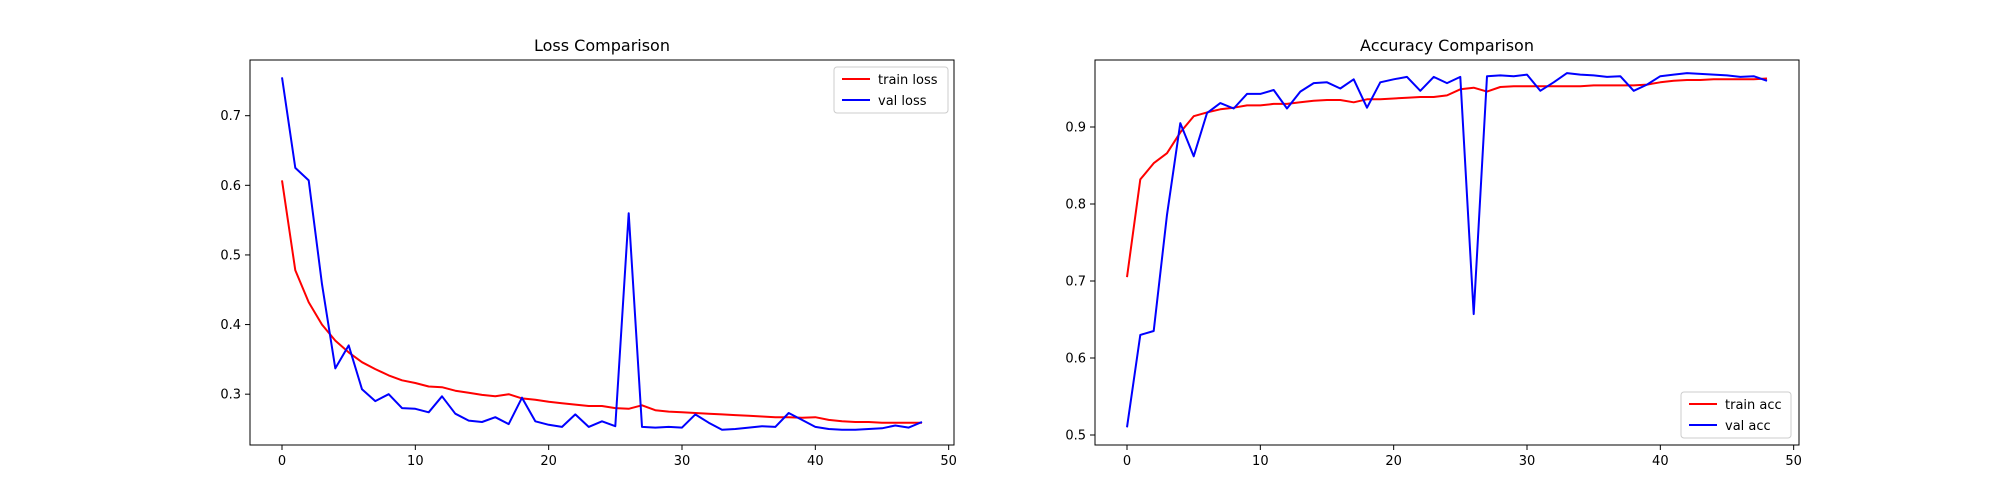 The height and width of the screenshot is (500, 2000). Describe the element at coordinates (891, 90) in the screenshot. I see `legend: train loss val loss` at that location.